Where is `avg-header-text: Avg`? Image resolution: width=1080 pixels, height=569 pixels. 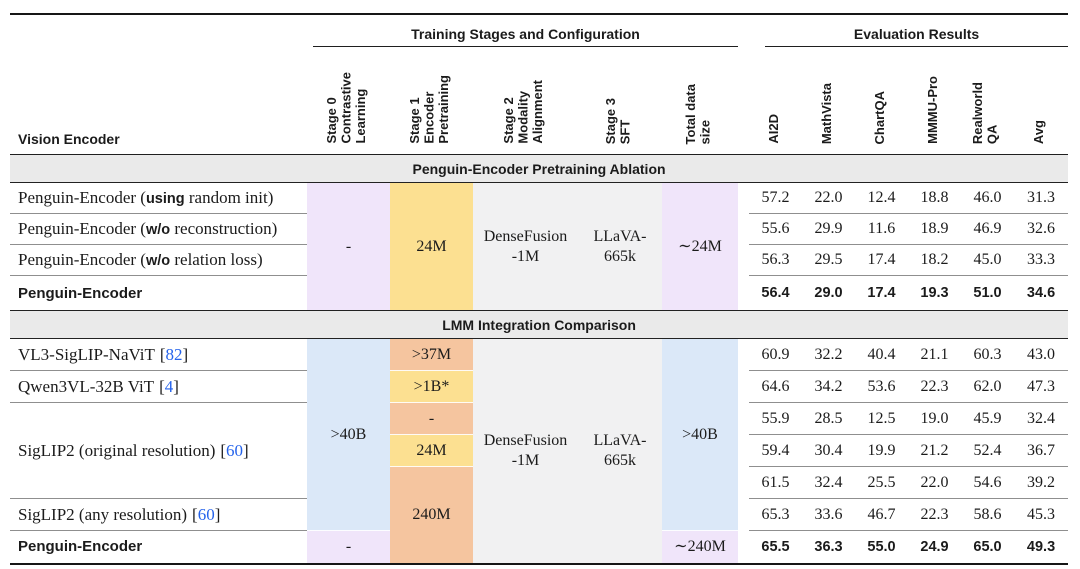 avg-header-text: Avg is located at coordinates (1039, 131).